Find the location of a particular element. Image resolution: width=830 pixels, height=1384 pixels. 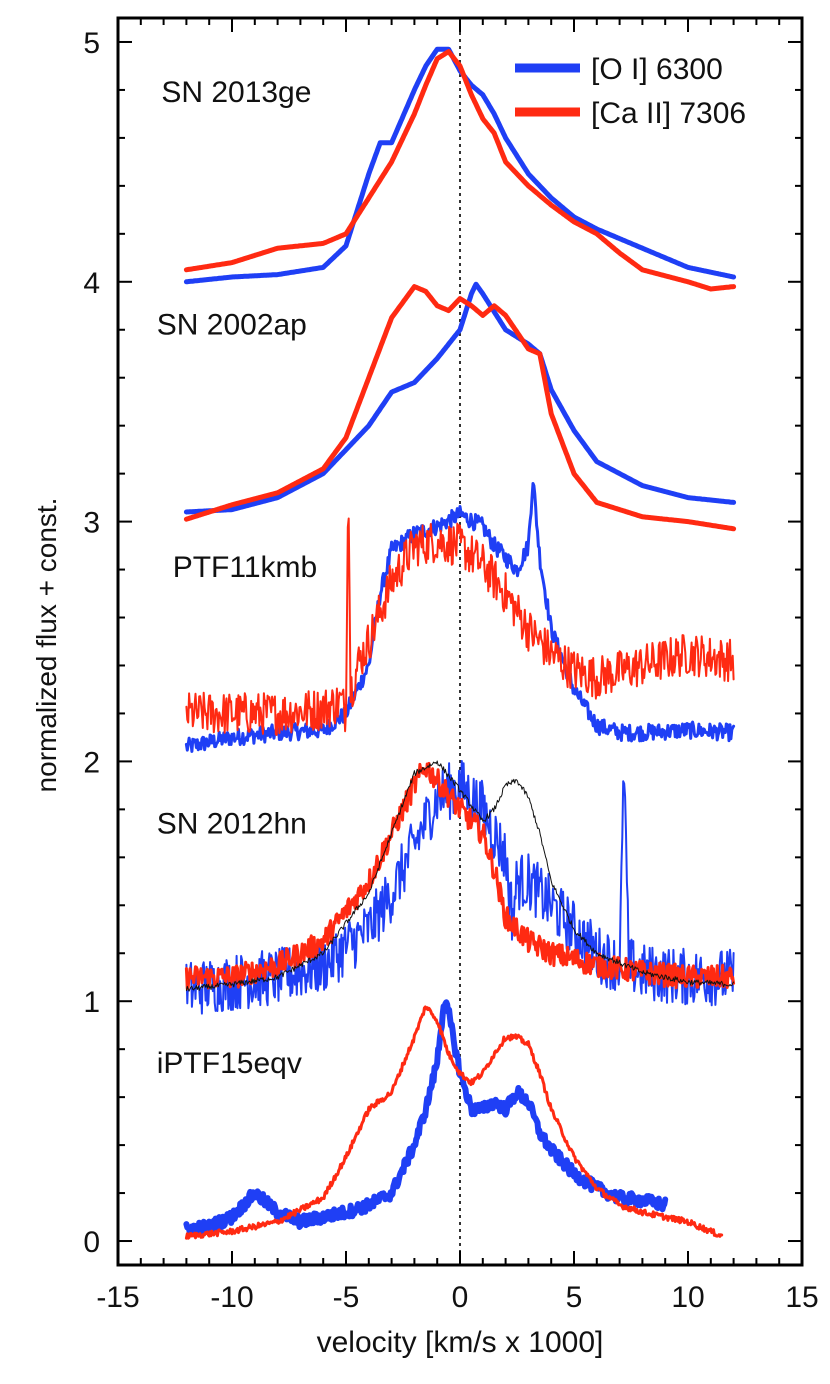

object-sn-2013ge is located at coordinates (460, 169).